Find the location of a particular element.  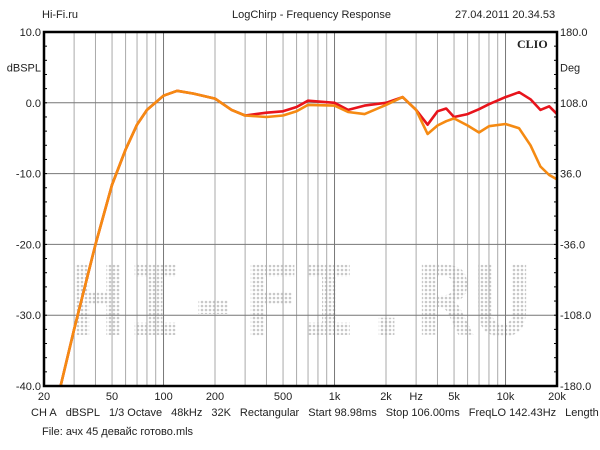

x-tick-label: 5k is located at coordinates (454, 397).